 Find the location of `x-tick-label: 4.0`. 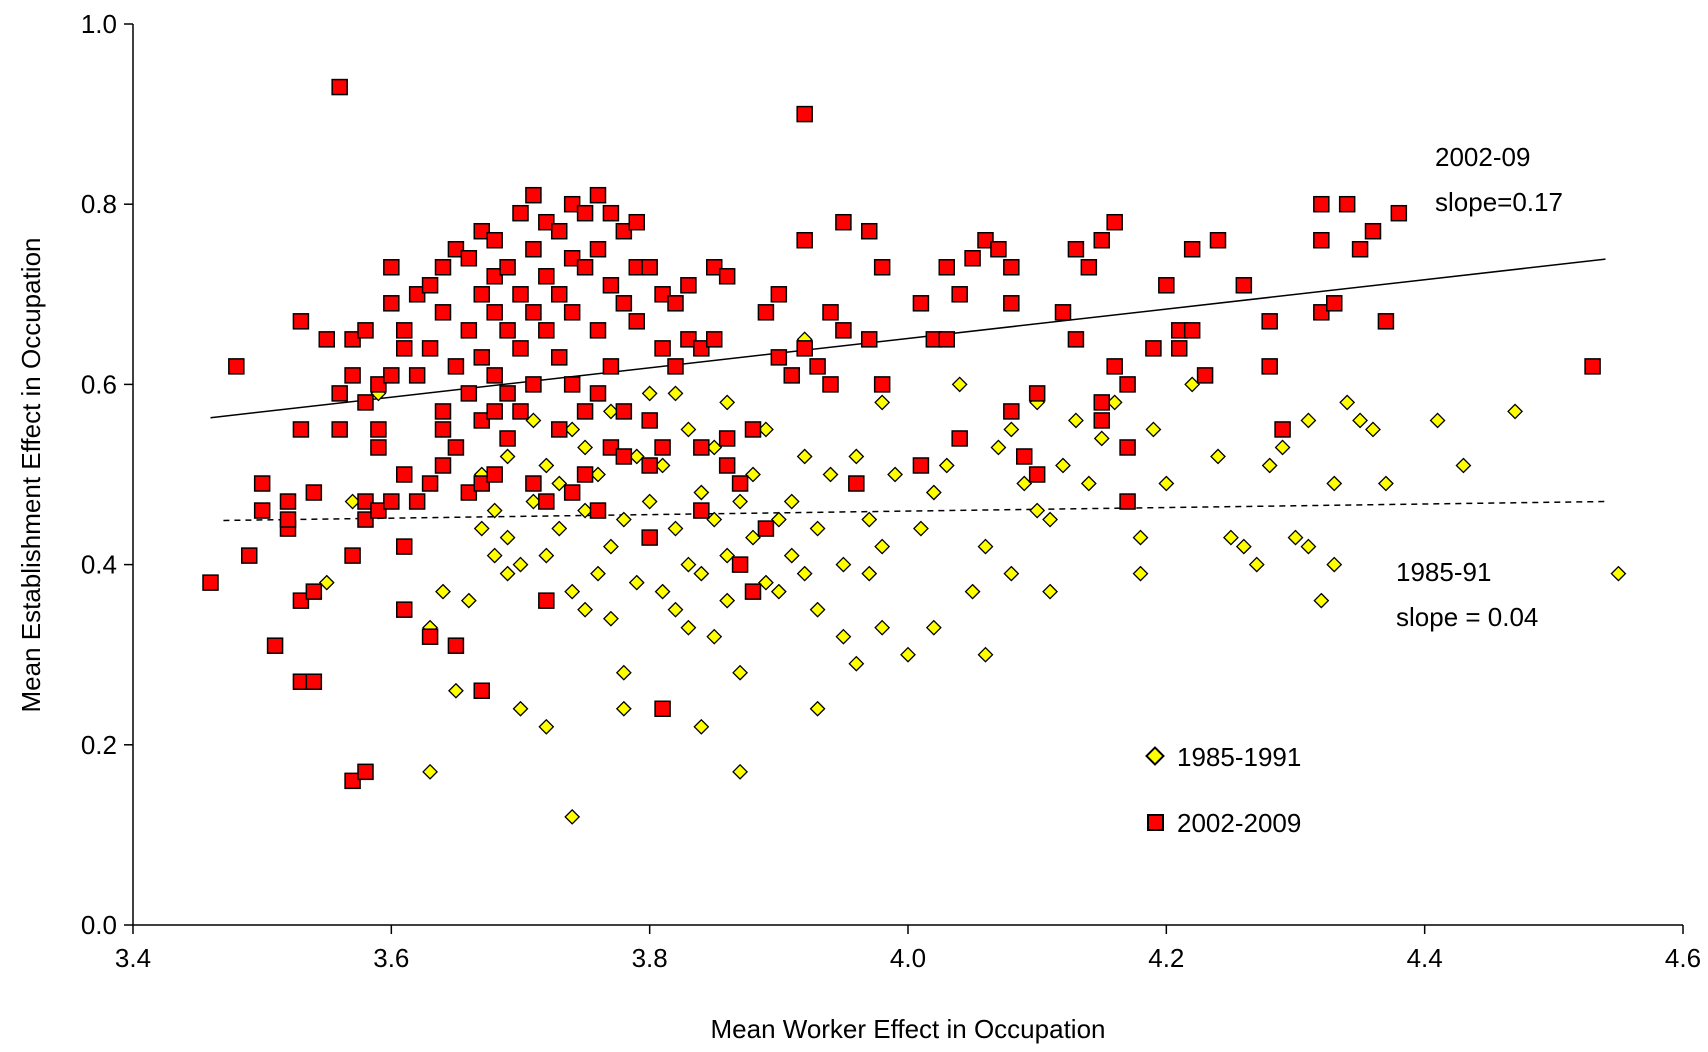

x-tick-label: 4.0 is located at coordinates (908, 958).